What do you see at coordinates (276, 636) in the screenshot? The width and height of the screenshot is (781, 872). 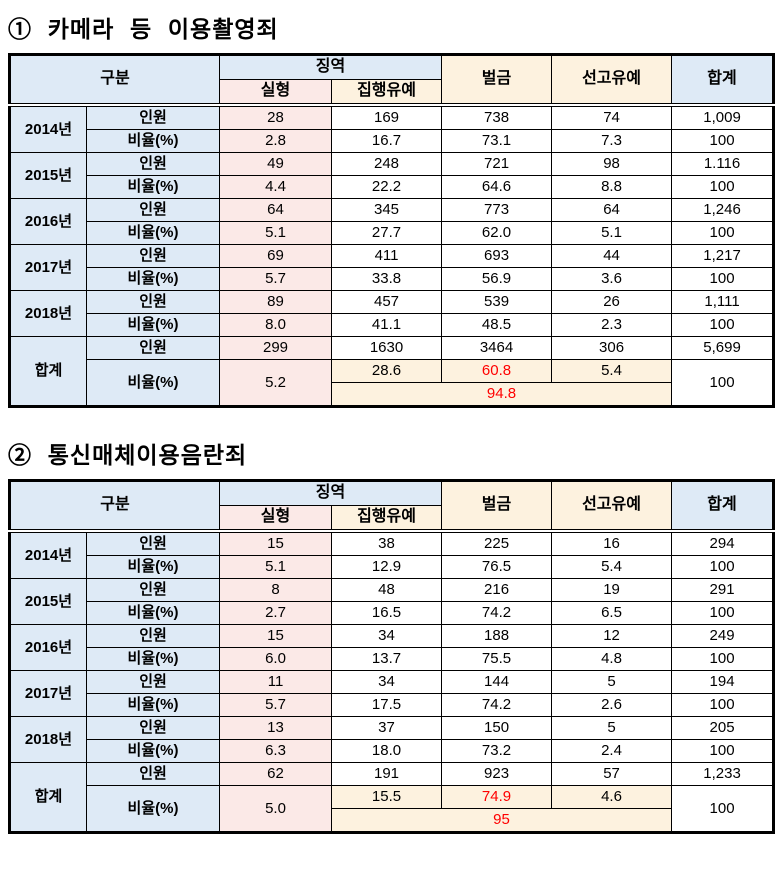 I see `value-cell-silhyeong: 15` at bounding box center [276, 636].